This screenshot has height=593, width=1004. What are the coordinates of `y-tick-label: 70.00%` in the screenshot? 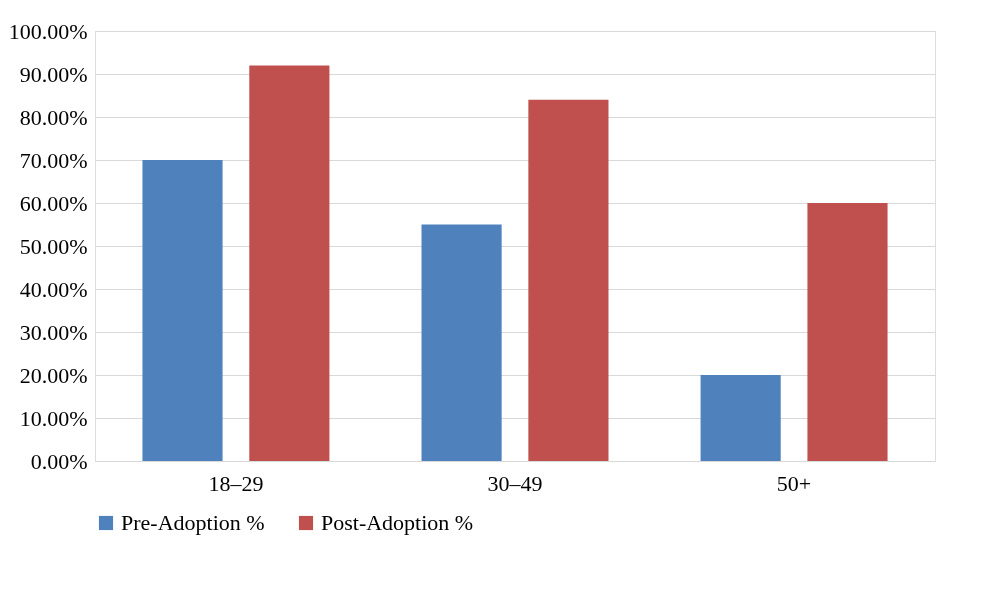 It's located at (53, 160).